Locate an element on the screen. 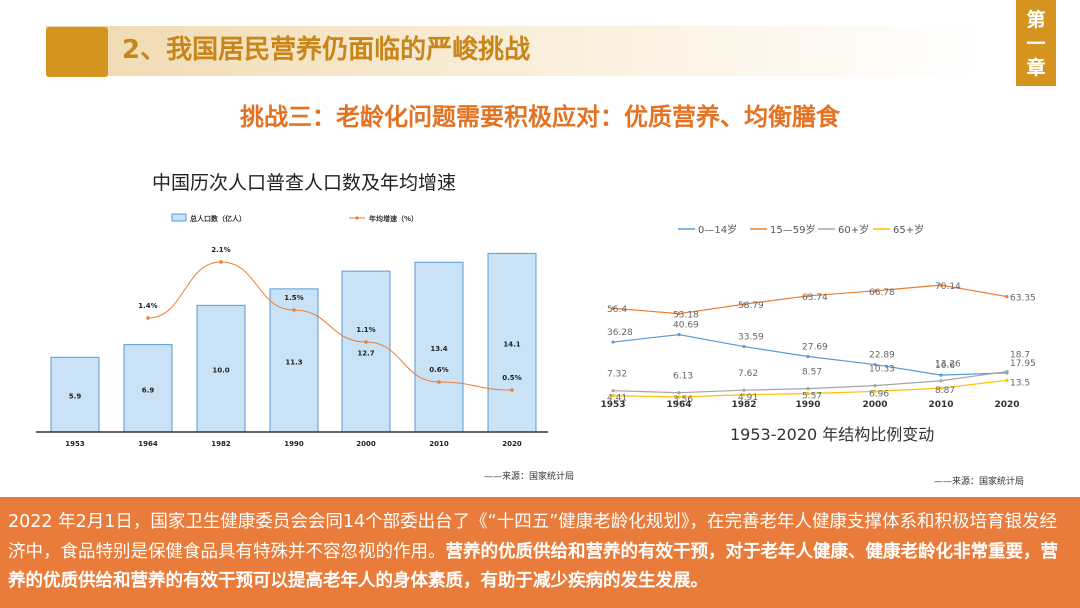 The height and width of the screenshot is (608, 1080). chapter-tab-label: 第一章 is located at coordinates (1036, 44).